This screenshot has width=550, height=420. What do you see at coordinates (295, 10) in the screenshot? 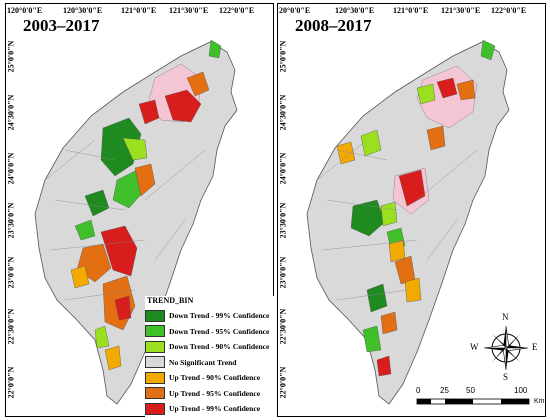
I see `lon-label: 20°0'0"E` at bounding box center [295, 10].